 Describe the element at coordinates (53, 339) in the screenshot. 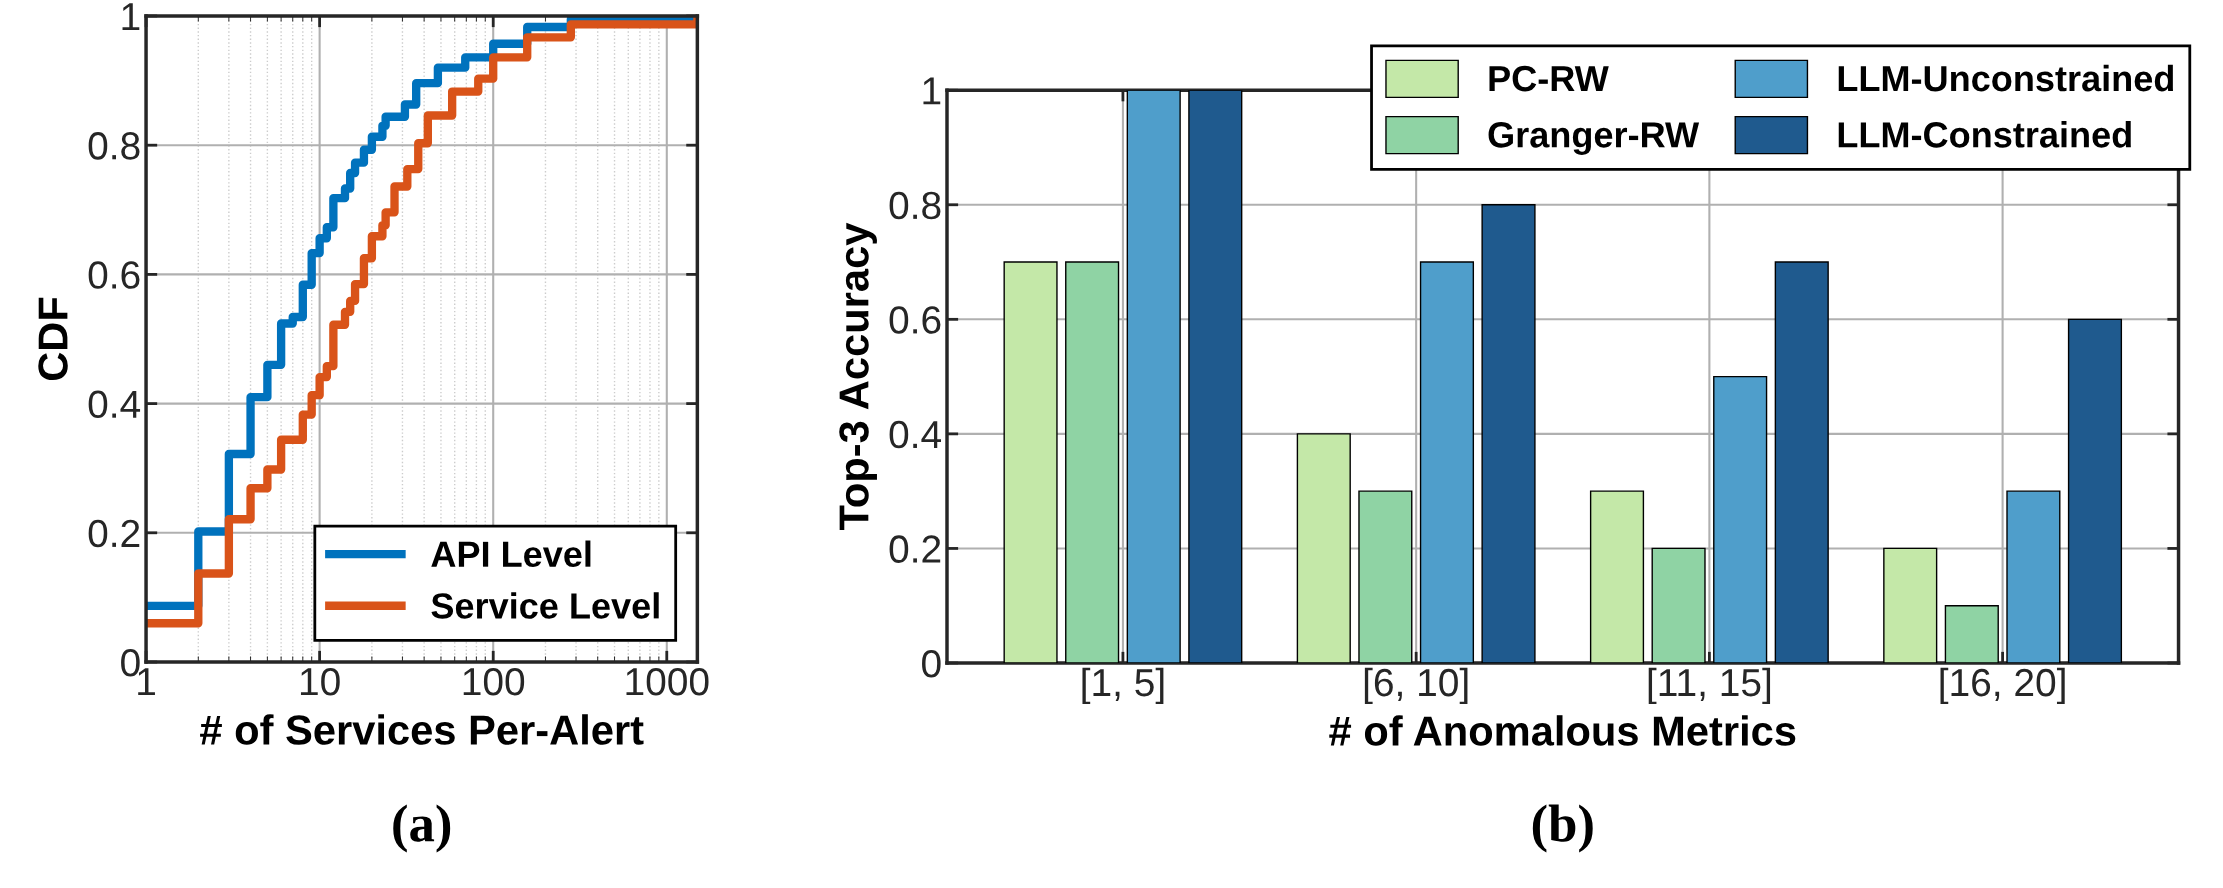

I see `y-axis-title: CDF` at that location.